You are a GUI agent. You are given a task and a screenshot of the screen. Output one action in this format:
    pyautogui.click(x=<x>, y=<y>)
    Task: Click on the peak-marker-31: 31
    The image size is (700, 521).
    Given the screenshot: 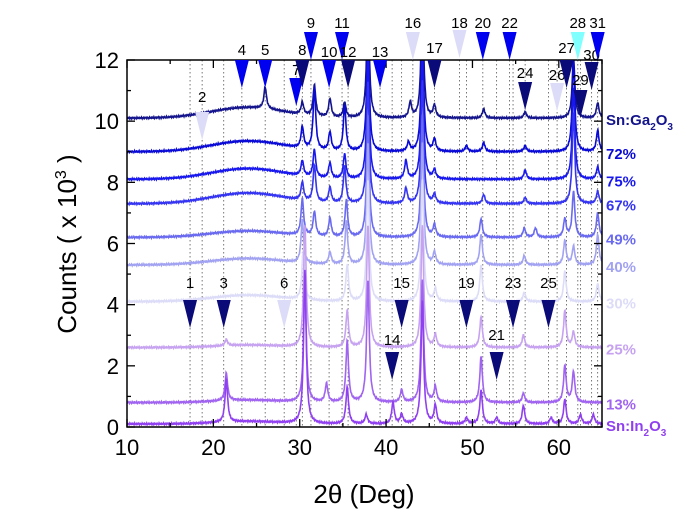 What is the action you would take?
    pyautogui.click(x=597, y=37)
    